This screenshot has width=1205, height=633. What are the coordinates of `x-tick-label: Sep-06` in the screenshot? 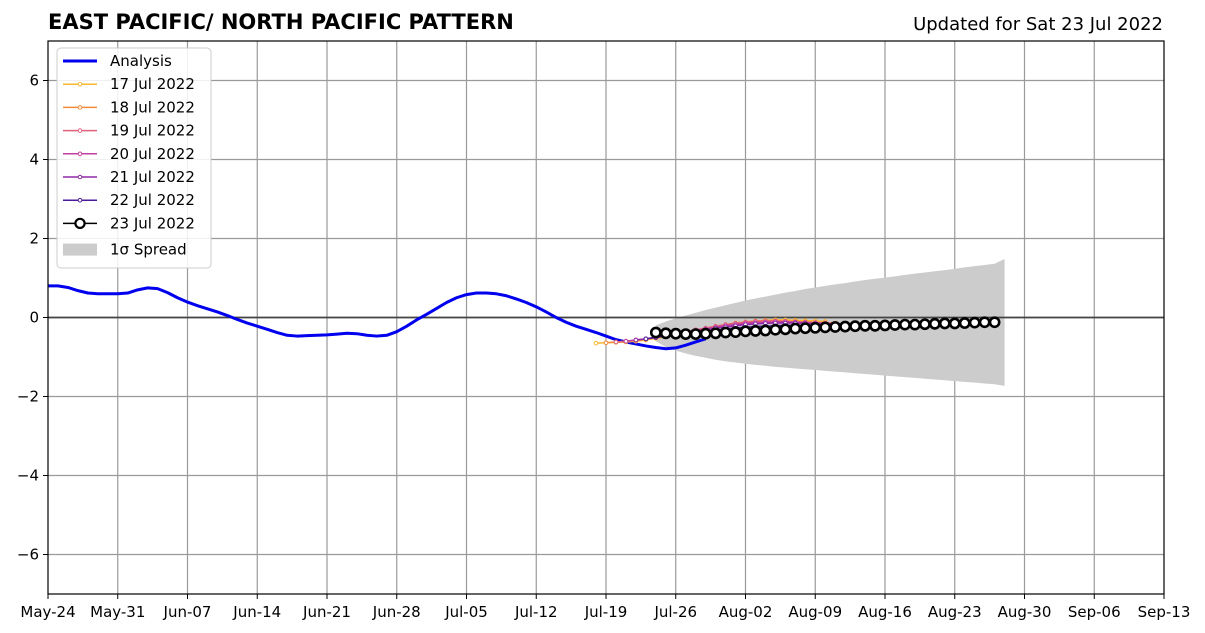 It's located at (1094, 612).